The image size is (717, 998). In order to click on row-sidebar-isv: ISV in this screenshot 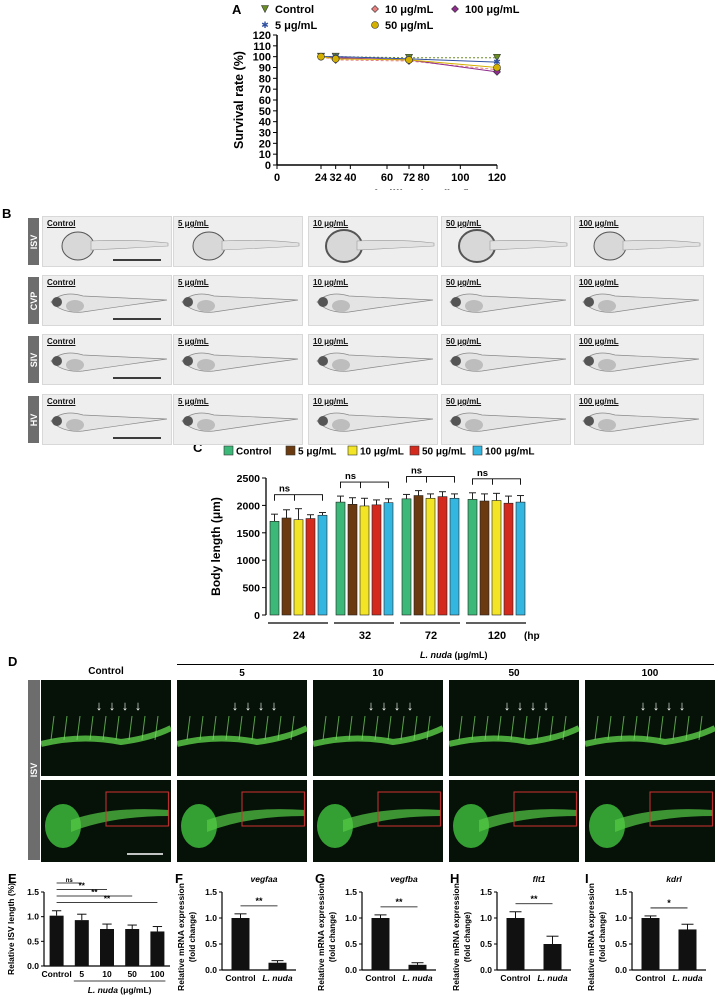, I will do `click(33, 241)`.